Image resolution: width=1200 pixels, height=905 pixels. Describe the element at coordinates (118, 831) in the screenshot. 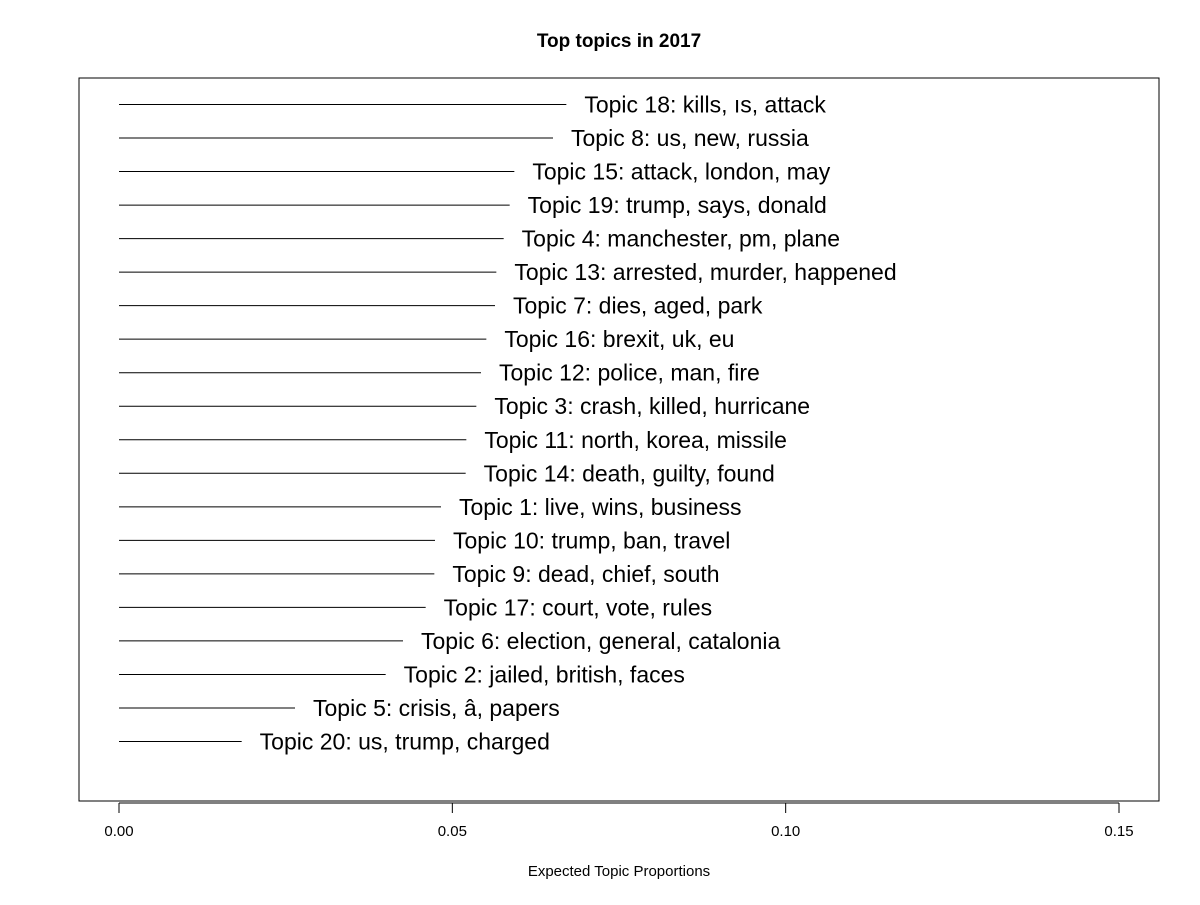

I see `x-tick-label: 0.00` at that location.